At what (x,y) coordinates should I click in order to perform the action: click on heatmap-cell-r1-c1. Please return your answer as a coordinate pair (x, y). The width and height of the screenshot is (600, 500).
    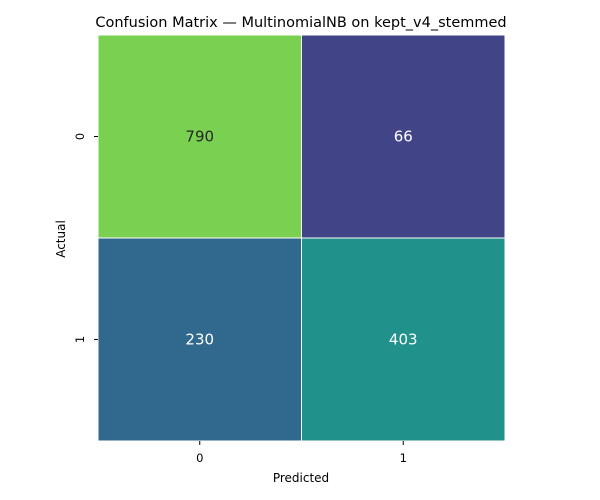
    Looking at the image, I should click on (403, 339).